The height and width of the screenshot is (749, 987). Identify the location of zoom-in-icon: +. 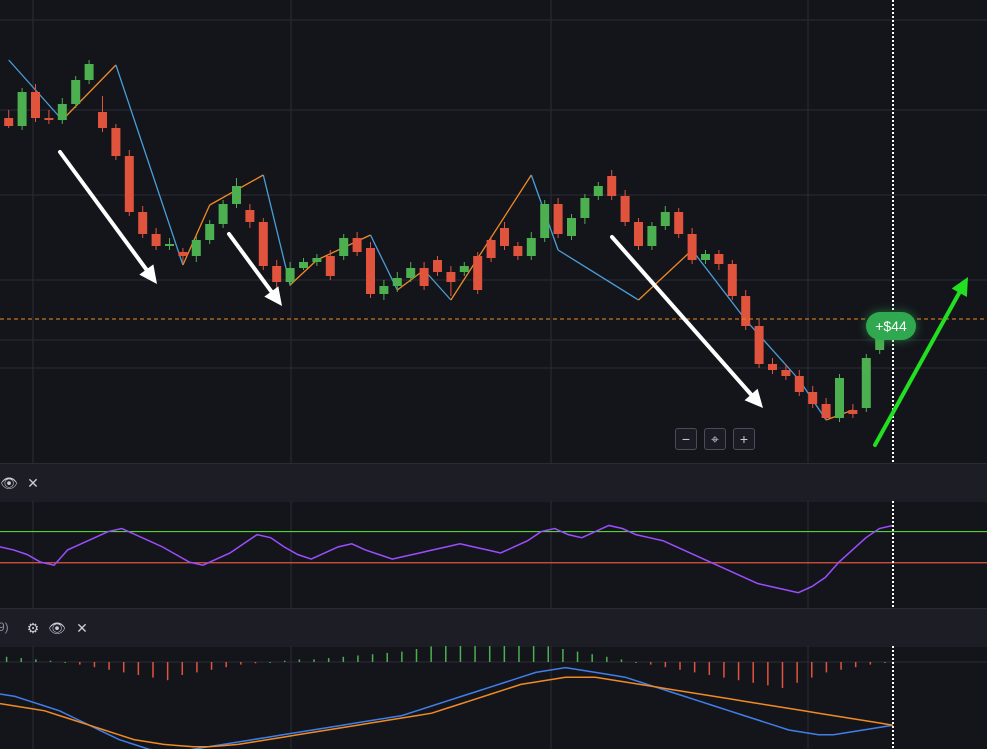
(744, 439).